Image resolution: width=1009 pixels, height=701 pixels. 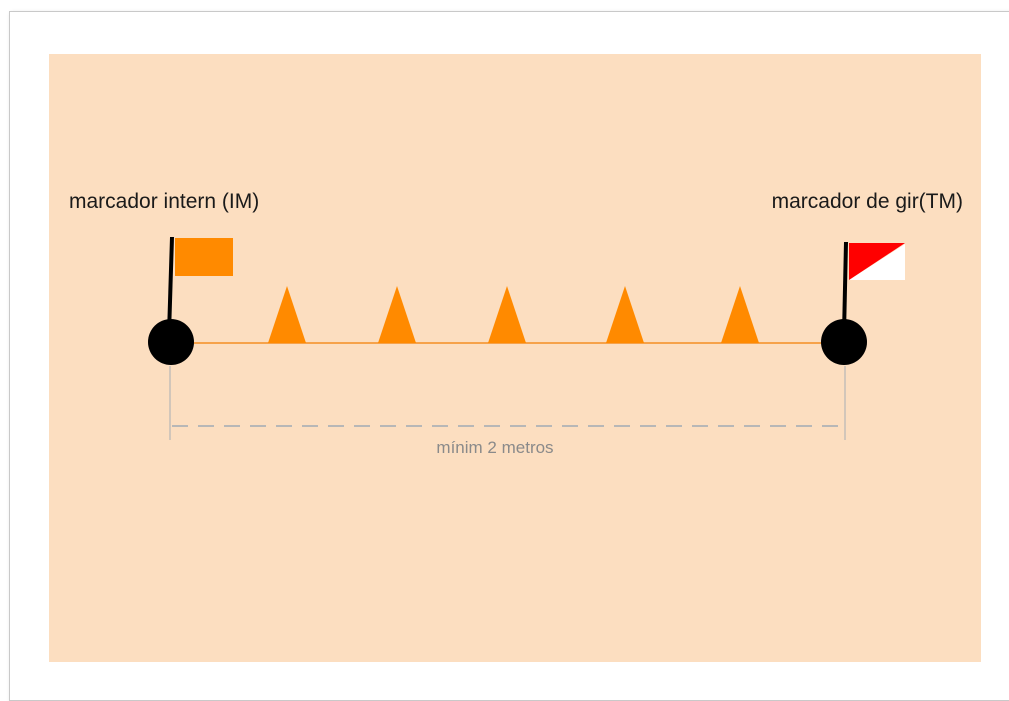 I want to click on turn-marker-label: marcador de gir(TM), so click(x=867, y=201).